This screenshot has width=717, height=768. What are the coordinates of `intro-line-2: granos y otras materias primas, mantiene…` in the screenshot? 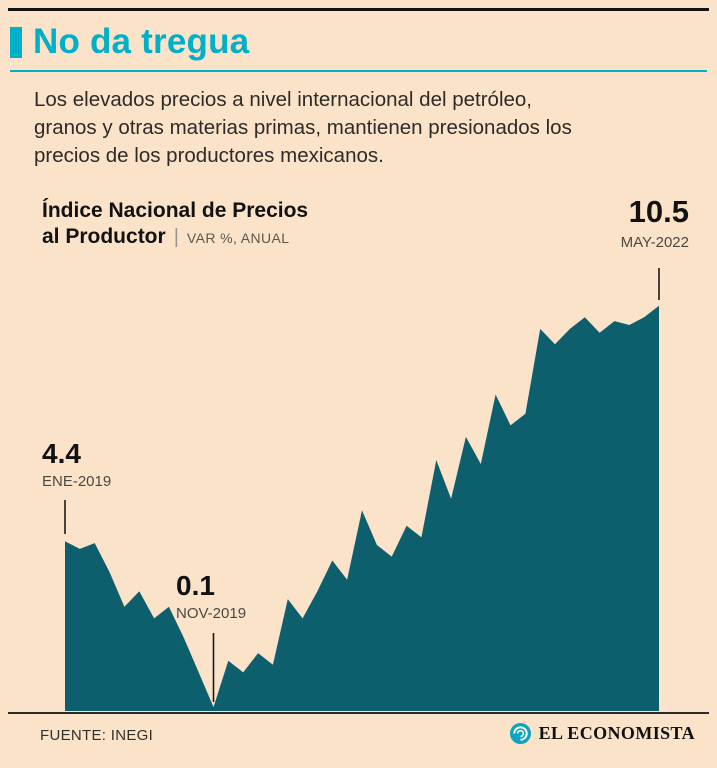 It's located at (303, 127).